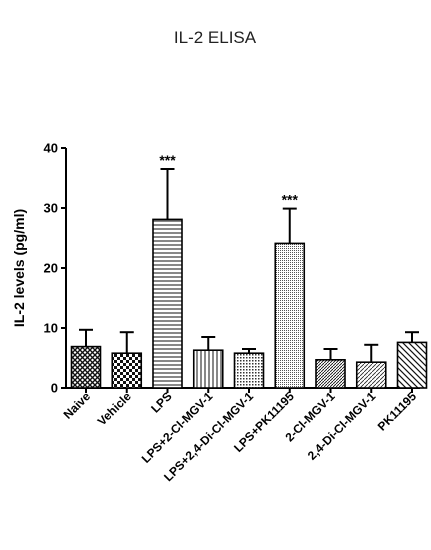 The height and width of the screenshot is (550, 431). What do you see at coordinates (177, 427) in the screenshot?
I see `x-tick-label: LPS+2-Cl-MGV-1` at bounding box center [177, 427].